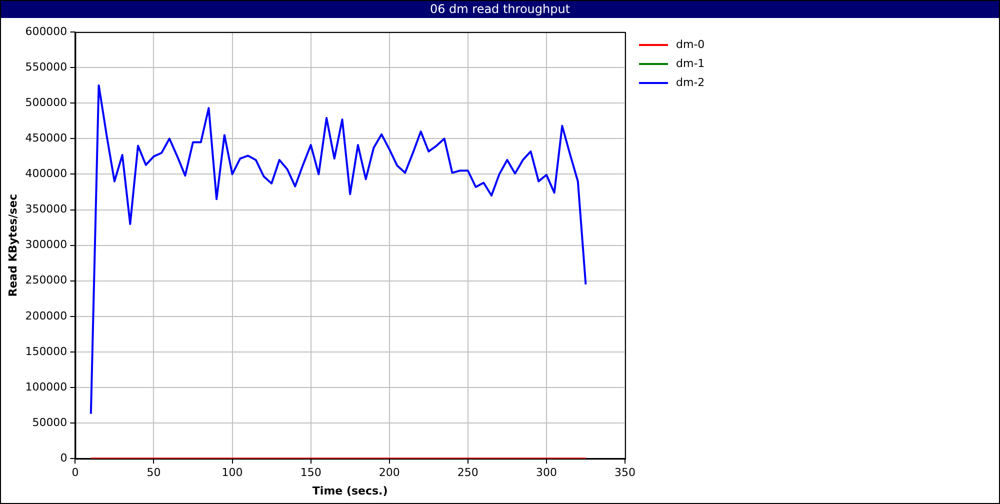  What do you see at coordinates (46, 67) in the screenshot?
I see `y-tick-label: 550000` at bounding box center [46, 67].